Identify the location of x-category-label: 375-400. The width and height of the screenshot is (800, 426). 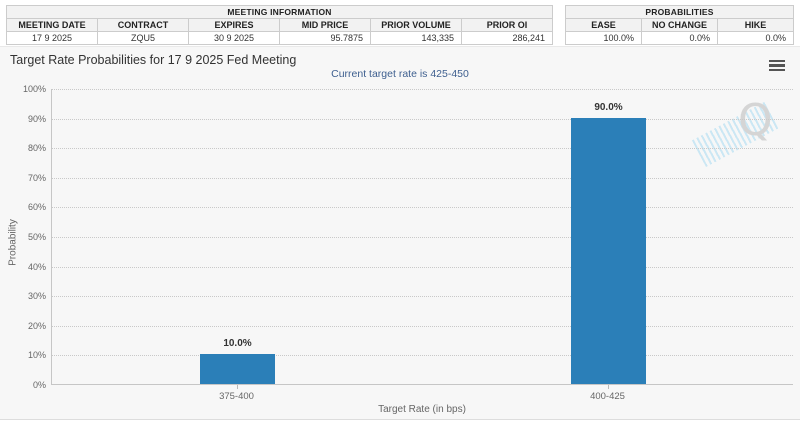
(236, 396).